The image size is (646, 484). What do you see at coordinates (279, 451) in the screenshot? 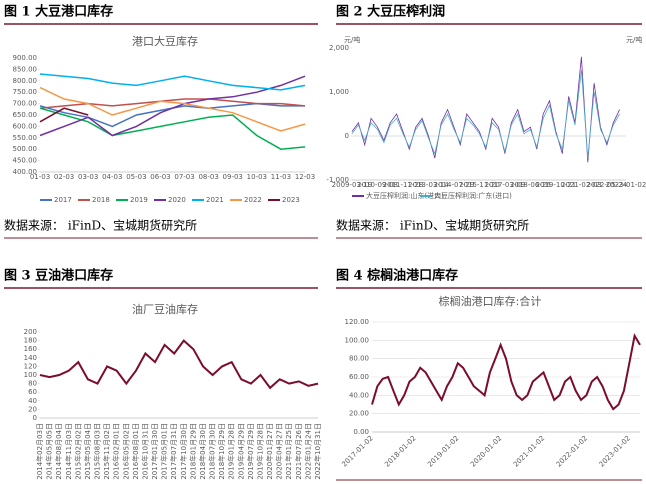
I see `x-tick-label: 2020年04月27日` at bounding box center [279, 451].